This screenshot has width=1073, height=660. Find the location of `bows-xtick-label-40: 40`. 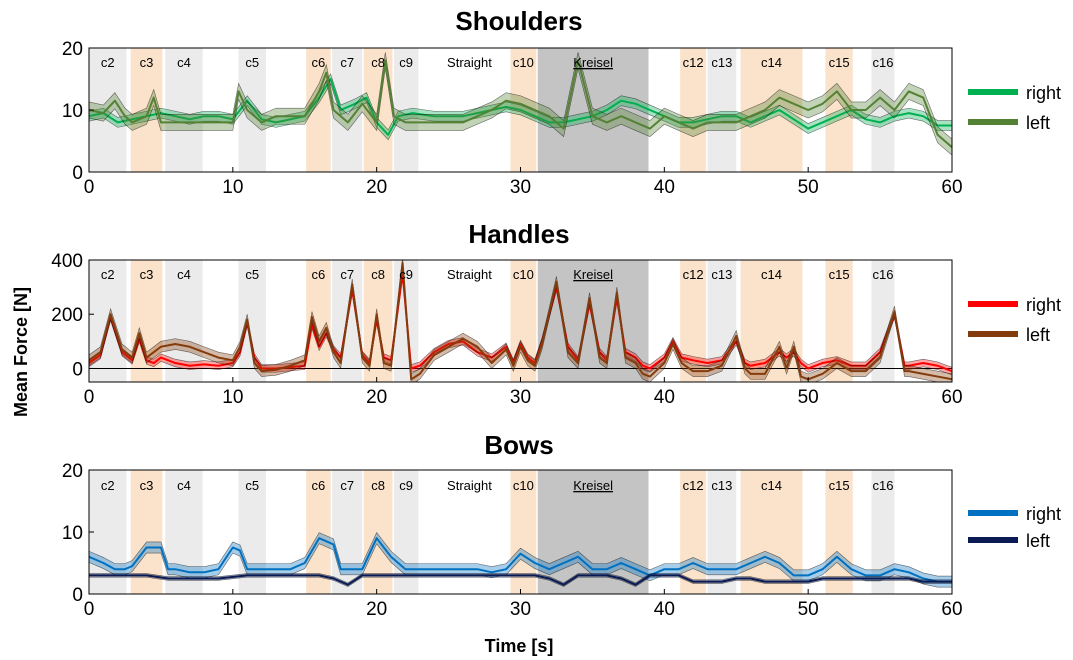

bows-xtick-label-40: 40 is located at coordinates (664, 609).